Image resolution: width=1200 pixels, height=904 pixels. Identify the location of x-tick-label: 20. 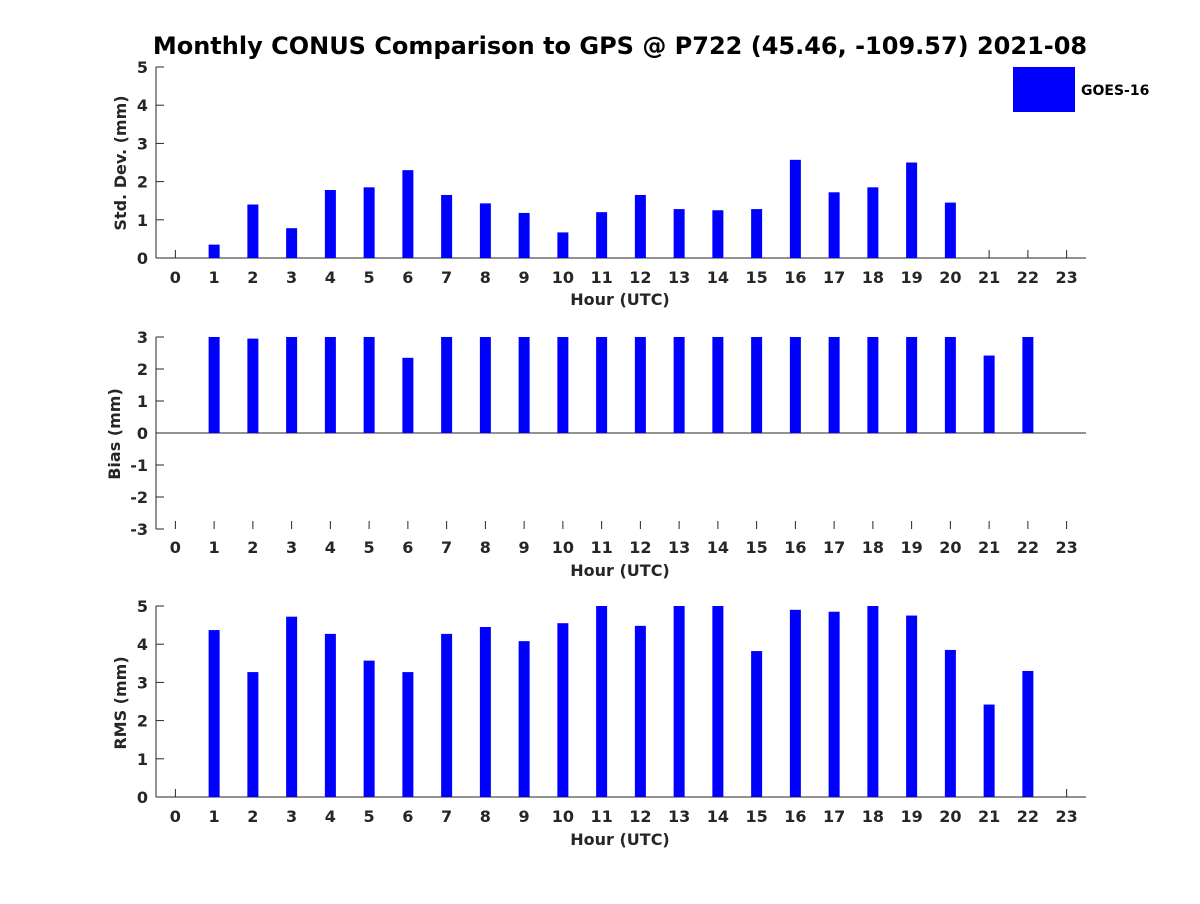
(950, 816).